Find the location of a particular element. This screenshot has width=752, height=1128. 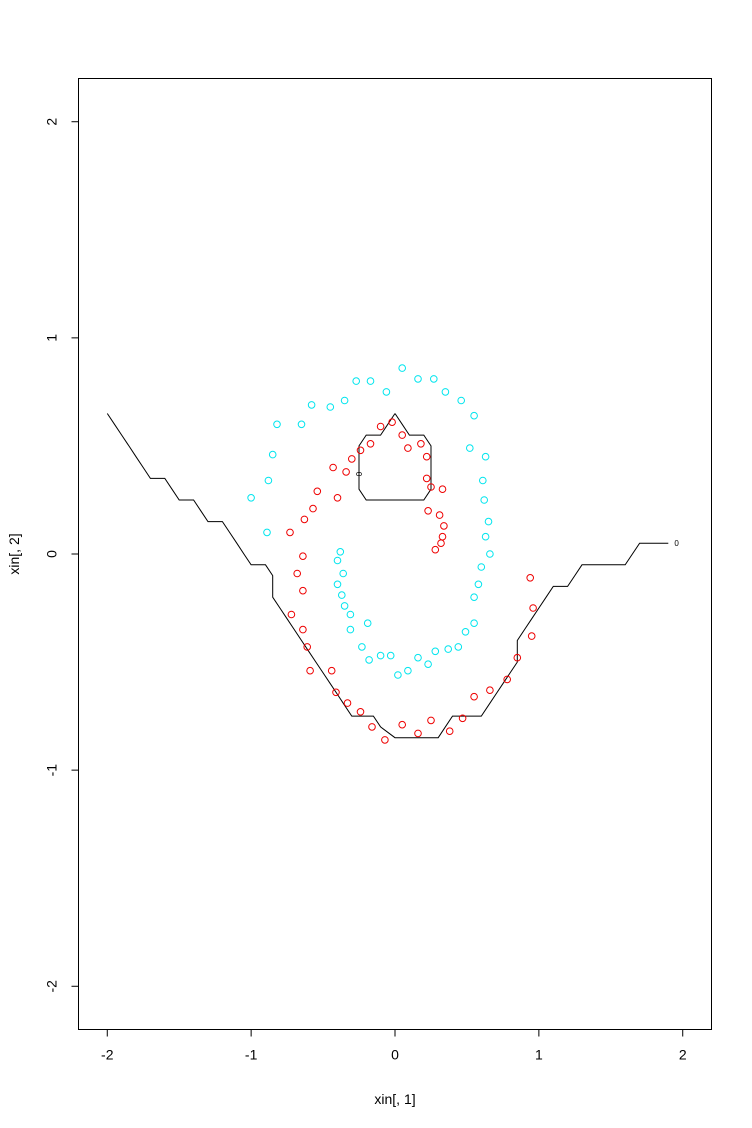

x-tick-label: -1 is located at coordinates (251, 1055).